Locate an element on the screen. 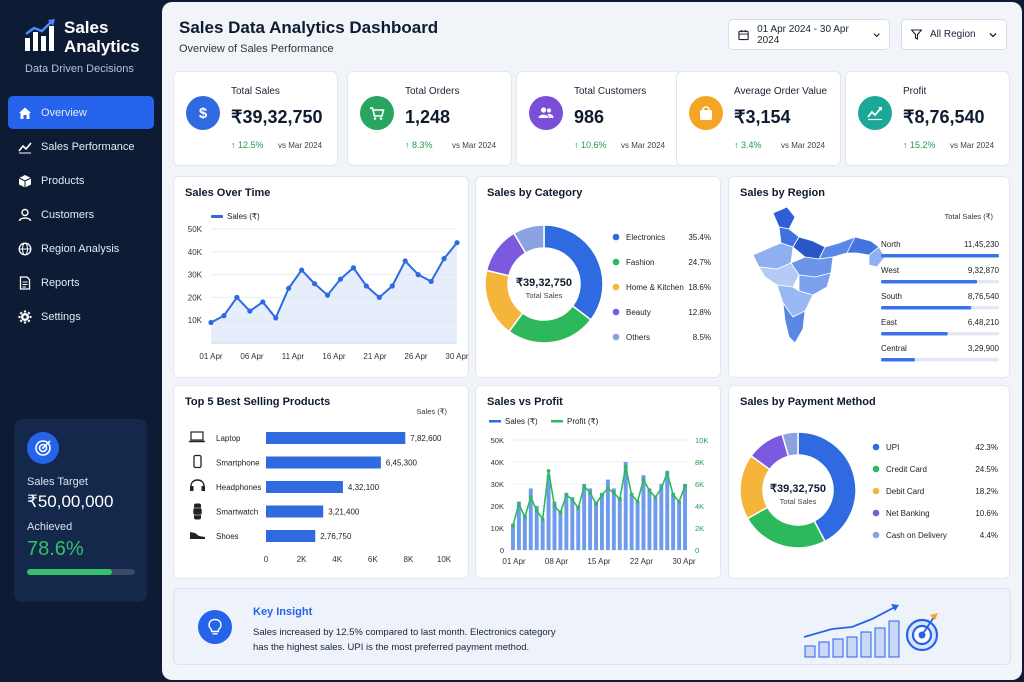  kpi-change: ↑ 8.3% is located at coordinates (419, 145).